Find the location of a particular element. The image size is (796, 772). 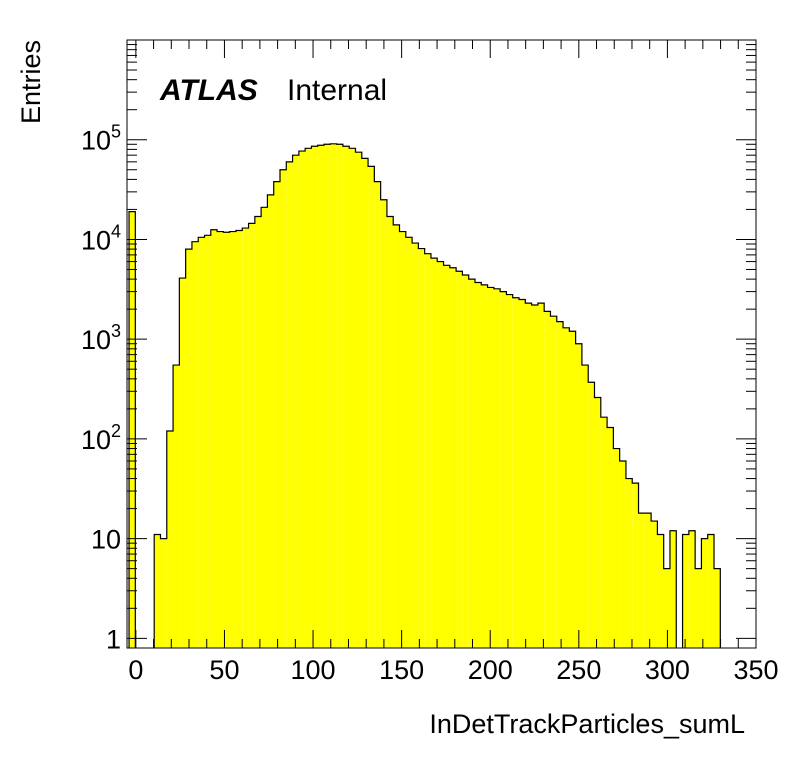

y-tick-label: 10⁴ is located at coordinates (101, 238).